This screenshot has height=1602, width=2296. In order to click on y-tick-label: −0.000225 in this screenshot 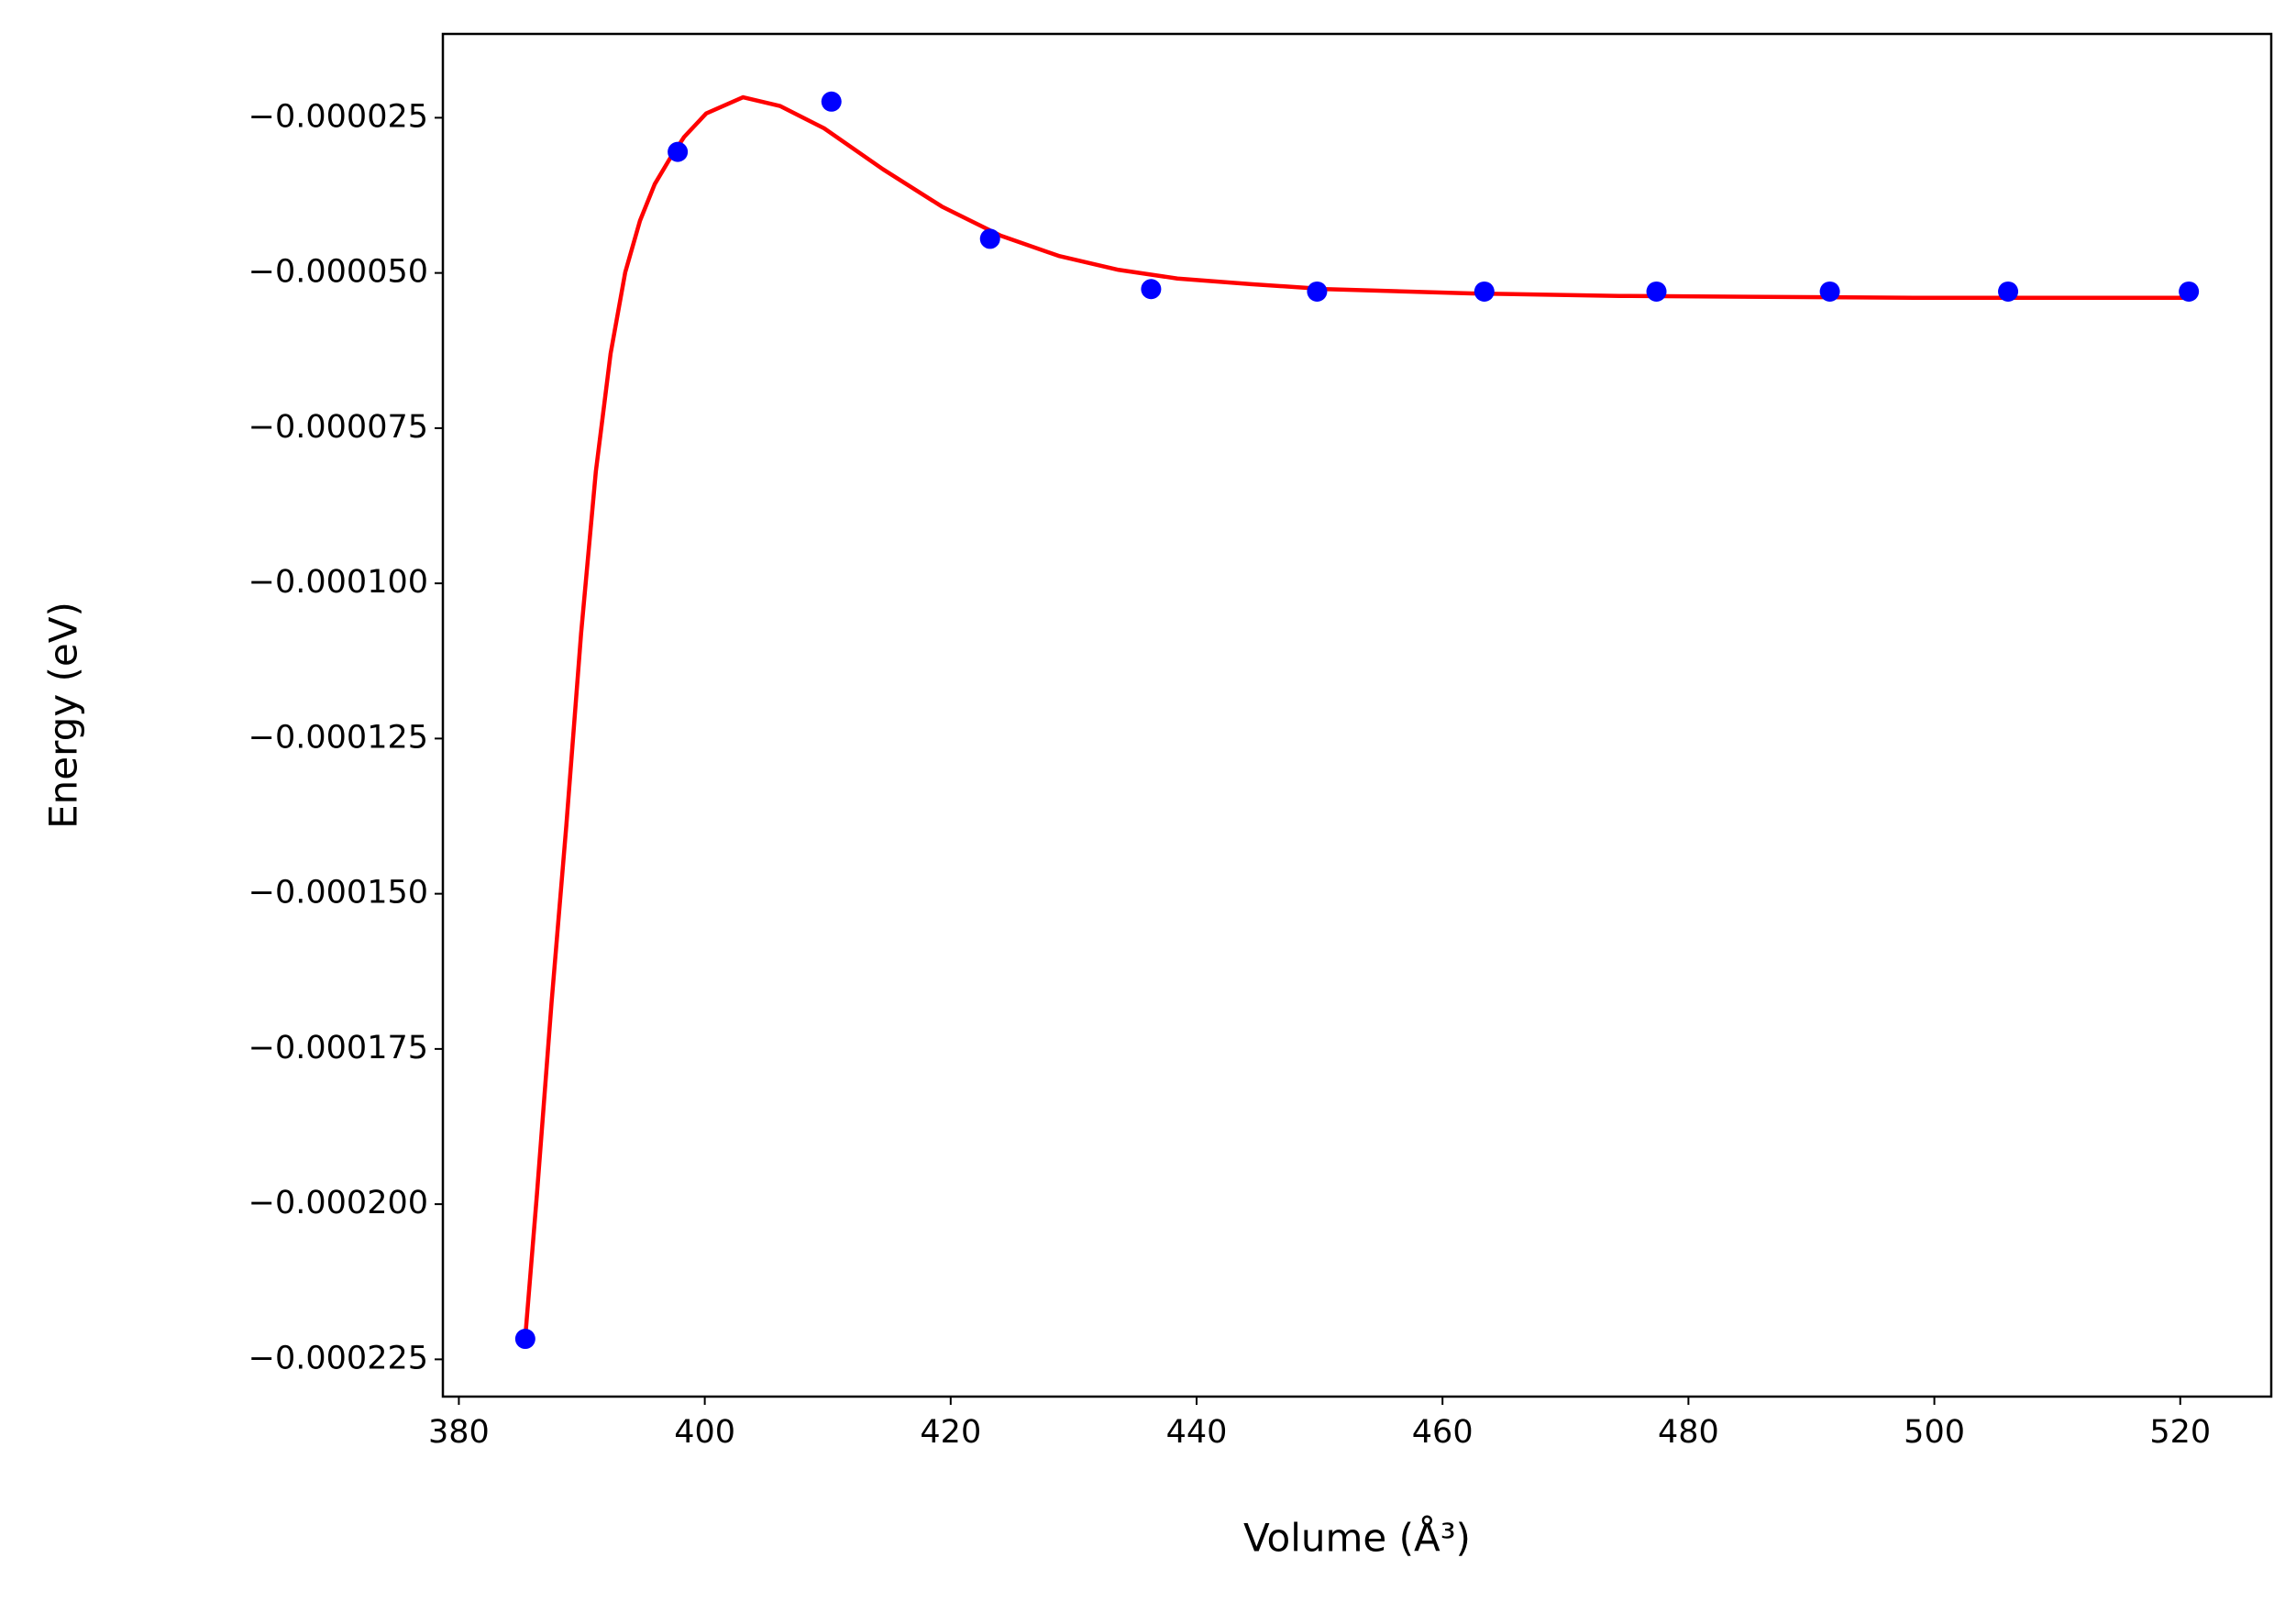, I will do `click(338, 1358)`.